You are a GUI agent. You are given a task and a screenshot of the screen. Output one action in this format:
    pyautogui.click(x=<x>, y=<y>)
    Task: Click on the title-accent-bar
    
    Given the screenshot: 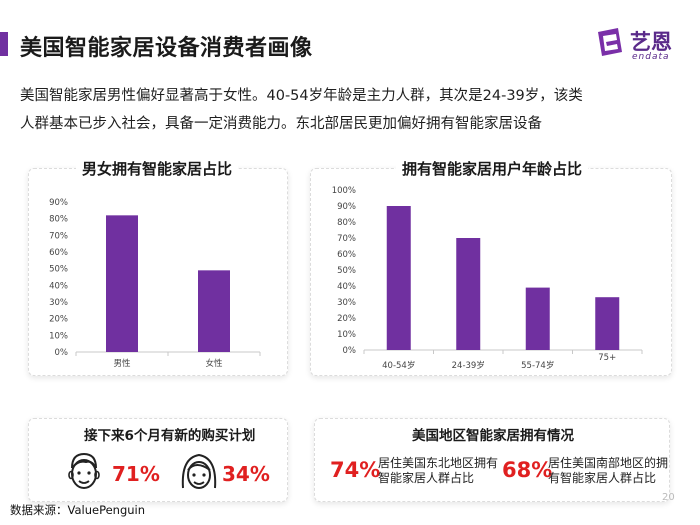 What is the action you would take?
    pyautogui.click(x=4, y=44)
    